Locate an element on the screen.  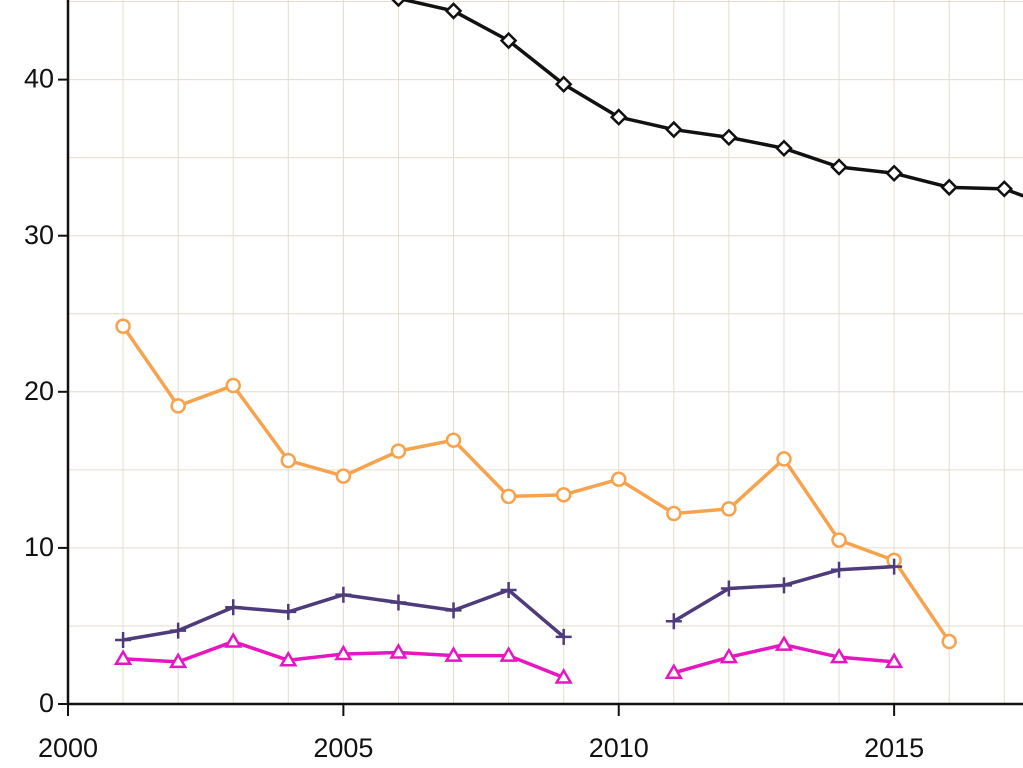
x-tick-label: 2010 is located at coordinates (619, 748).